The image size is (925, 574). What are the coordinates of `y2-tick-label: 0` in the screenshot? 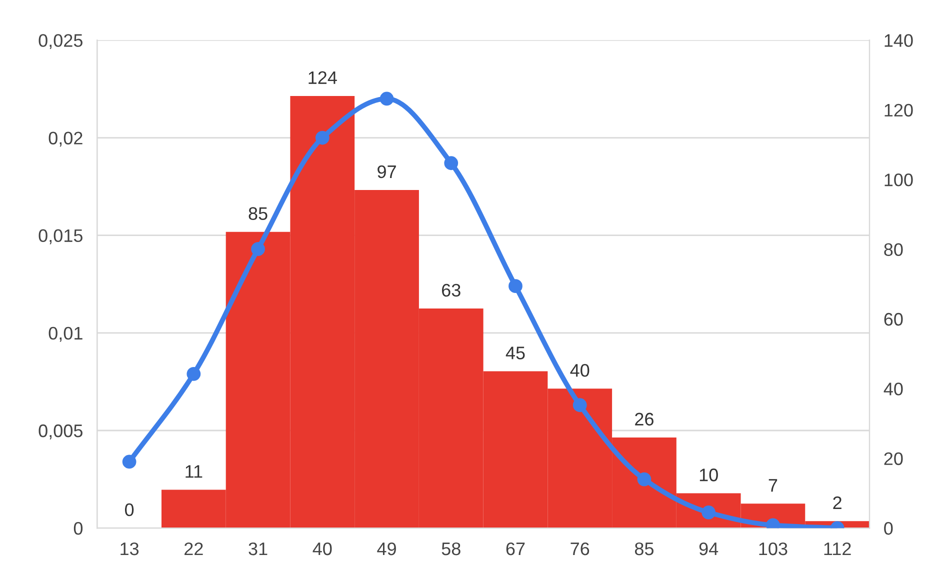 It's located at (888, 528).